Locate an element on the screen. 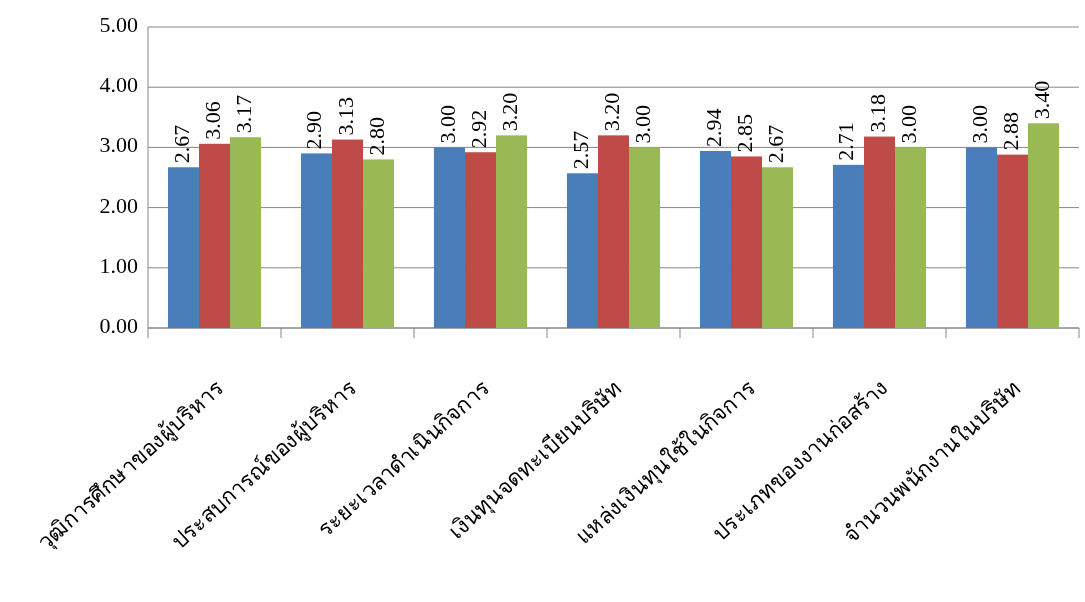 The image size is (1085, 602). data-label: 2.71 is located at coordinates (846, 141).